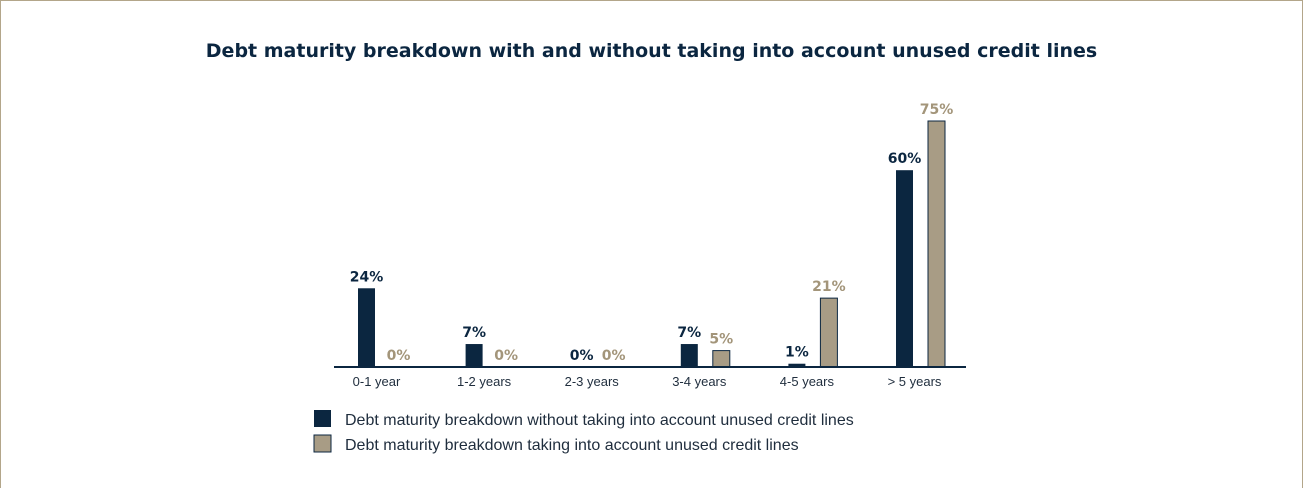 The width and height of the screenshot is (1303, 488). Describe the element at coordinates (699, 381) in the screenshot. I see `x-tick-label: 3-4 years` at that location.